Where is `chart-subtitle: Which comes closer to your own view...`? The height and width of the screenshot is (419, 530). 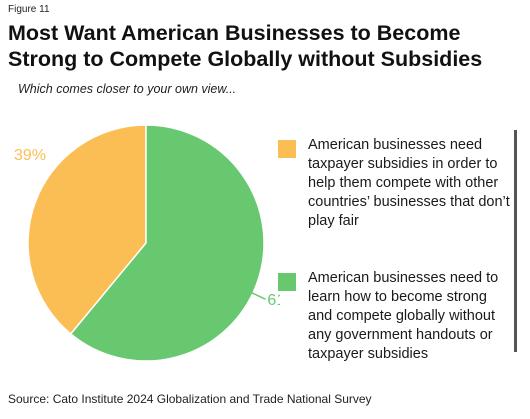 chart-subtitle: Which comes closer to your own view... is located at coordinates (127, 89).